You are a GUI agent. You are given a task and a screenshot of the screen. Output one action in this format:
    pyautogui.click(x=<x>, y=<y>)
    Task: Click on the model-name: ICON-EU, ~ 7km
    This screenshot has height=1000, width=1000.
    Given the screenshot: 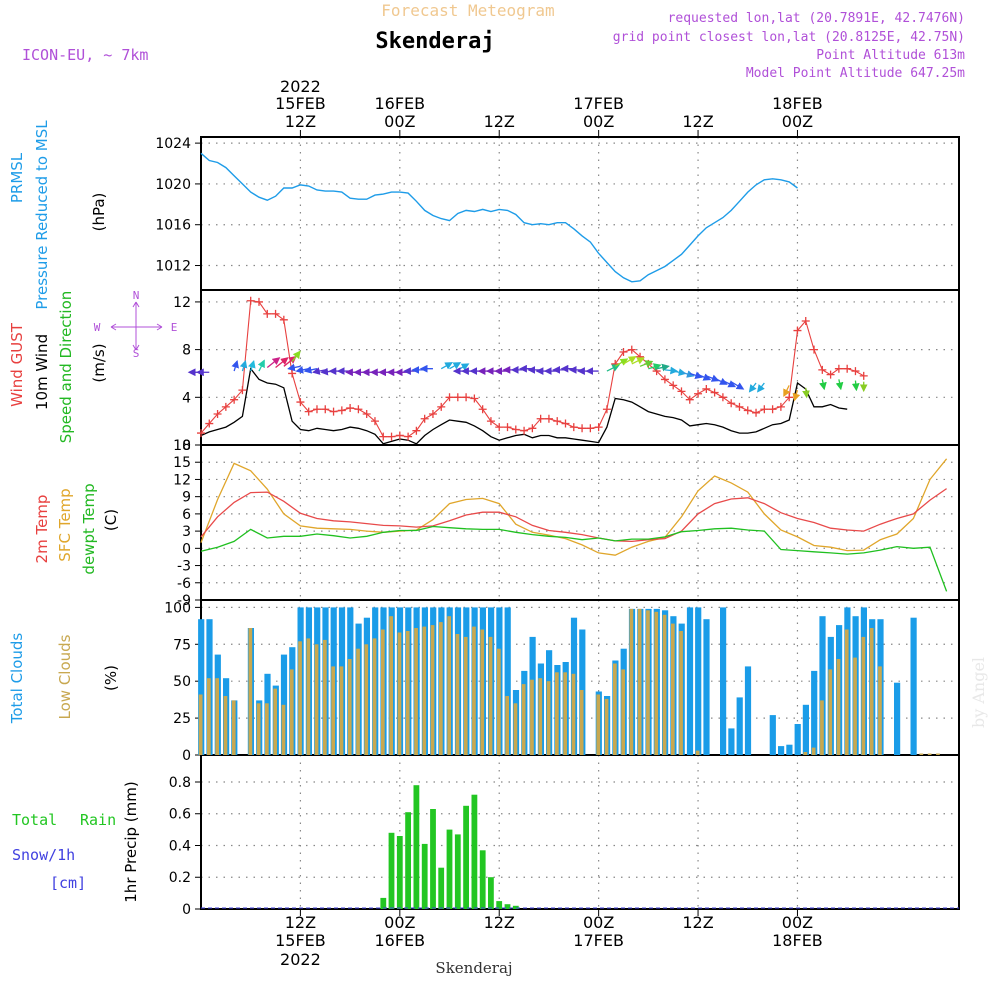 What is the action you would take?
    pyautogui.click(x=85, y=55)
    